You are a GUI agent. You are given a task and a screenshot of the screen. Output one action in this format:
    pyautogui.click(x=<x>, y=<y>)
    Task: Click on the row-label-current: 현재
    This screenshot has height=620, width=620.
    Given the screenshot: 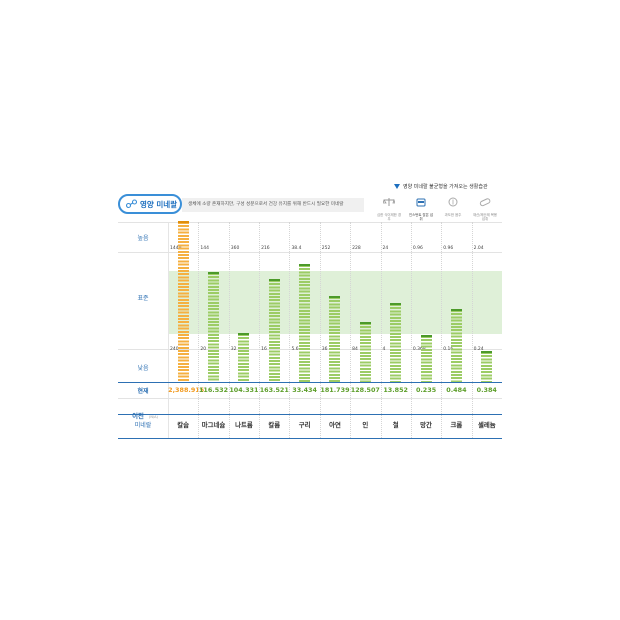 What is the action you would take?
    pyautogui.click(x=143, y=391)
    